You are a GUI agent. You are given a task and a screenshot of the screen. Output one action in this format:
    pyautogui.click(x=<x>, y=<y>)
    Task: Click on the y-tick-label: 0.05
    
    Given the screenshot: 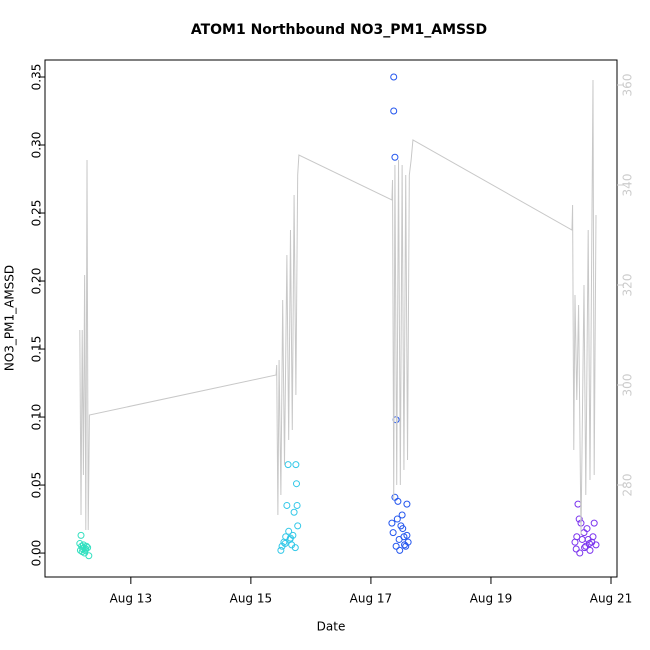 What is the action you would take?
    pyautogui.click(x=37, y=485)
    